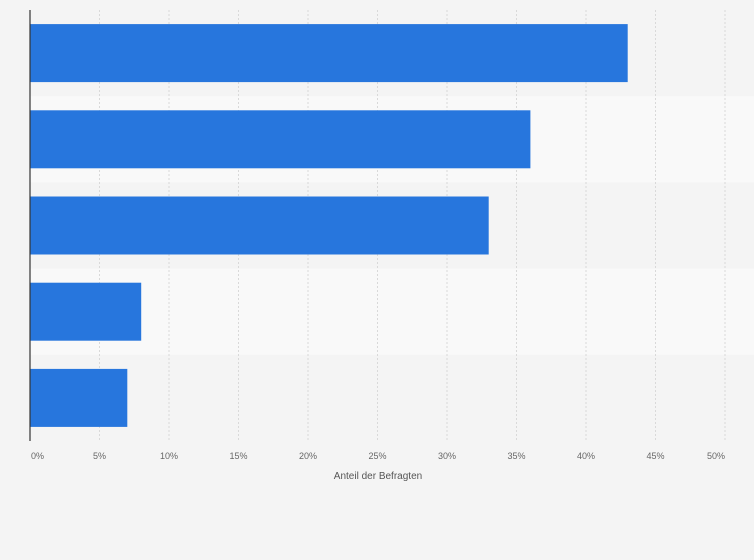 Image resolution: width=754 pixels, height=560 pixels. What do you see at coordinates (655, 456) in the screenshot?
I see `x-tick-label: 45%` at bounding box center [655, 456].